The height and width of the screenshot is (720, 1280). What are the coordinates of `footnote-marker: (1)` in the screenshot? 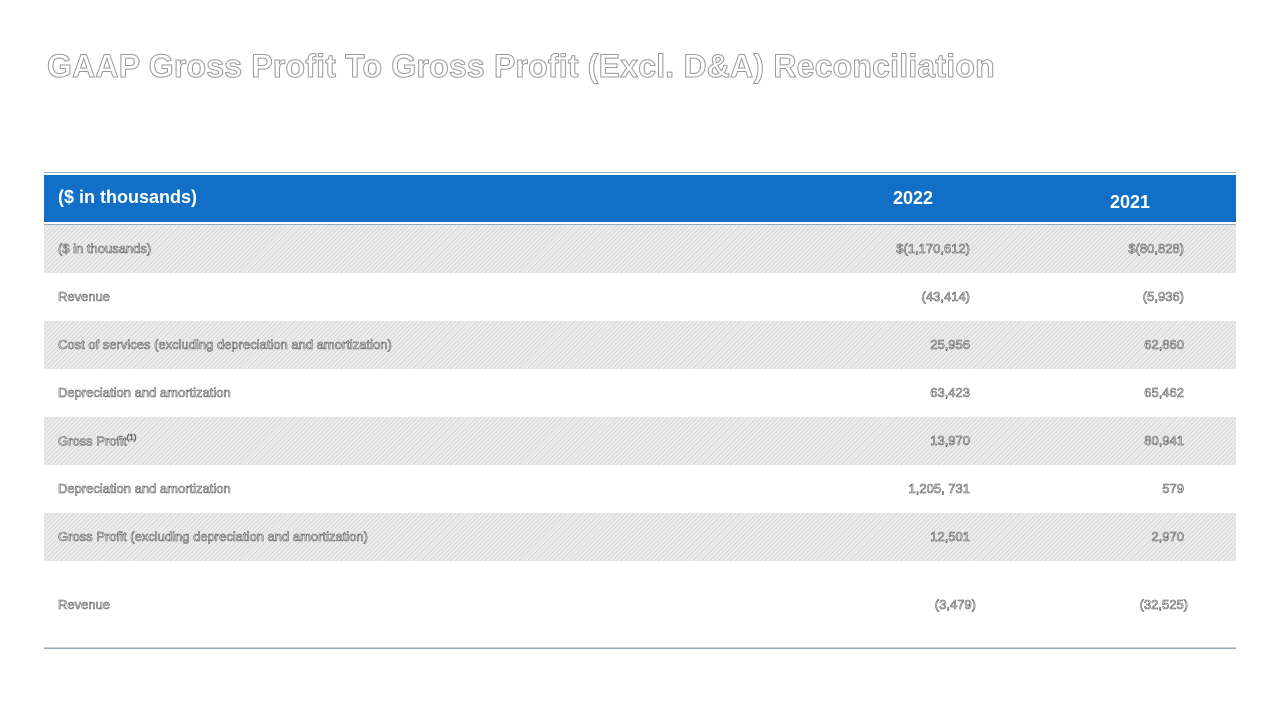 It's located at (131, 438).